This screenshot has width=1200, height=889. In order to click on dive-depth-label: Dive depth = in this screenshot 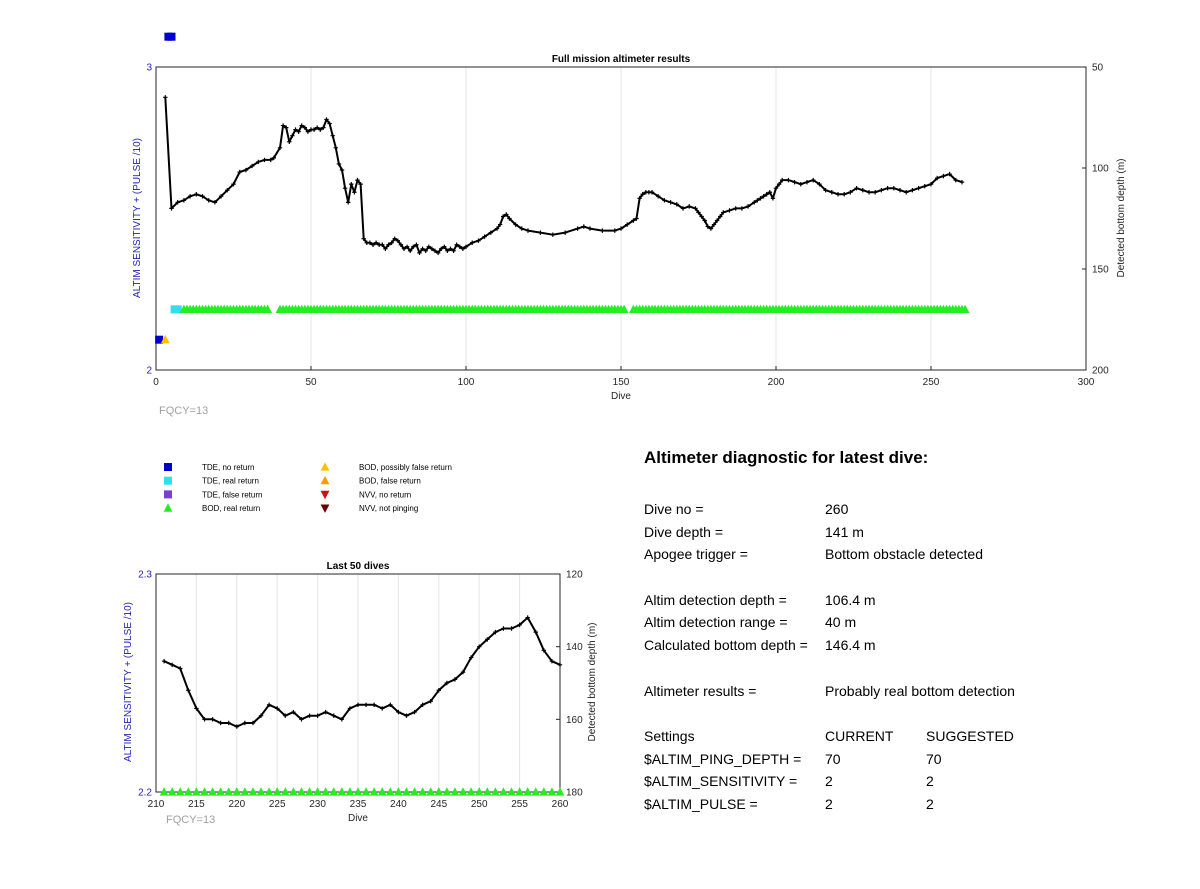, I will do `click(683, 531)`.